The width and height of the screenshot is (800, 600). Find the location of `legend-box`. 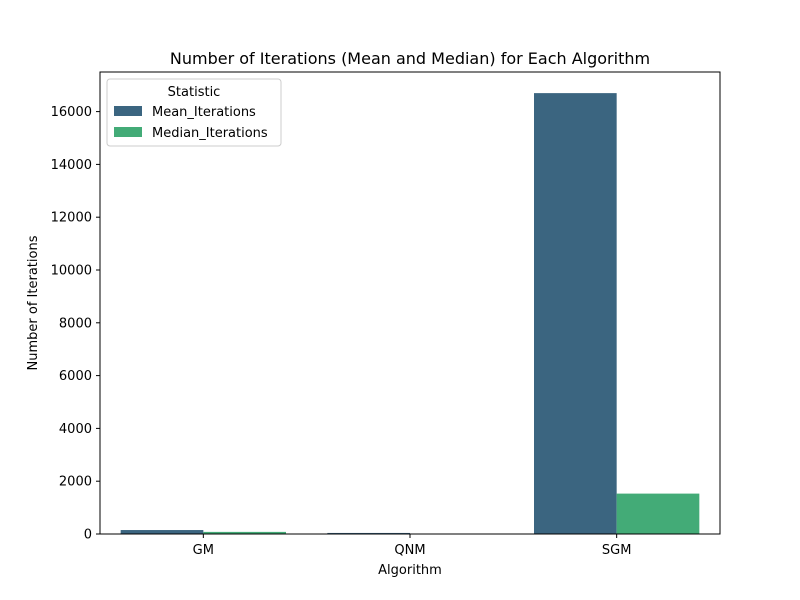

legend-box is located at coordinates (194, 112).